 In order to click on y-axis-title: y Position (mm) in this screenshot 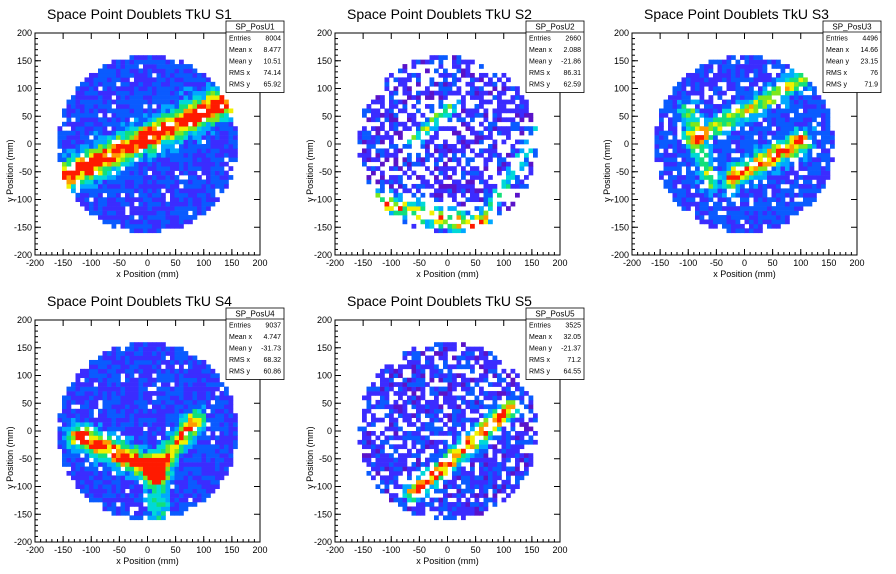, I will do `click(310, 170)`.